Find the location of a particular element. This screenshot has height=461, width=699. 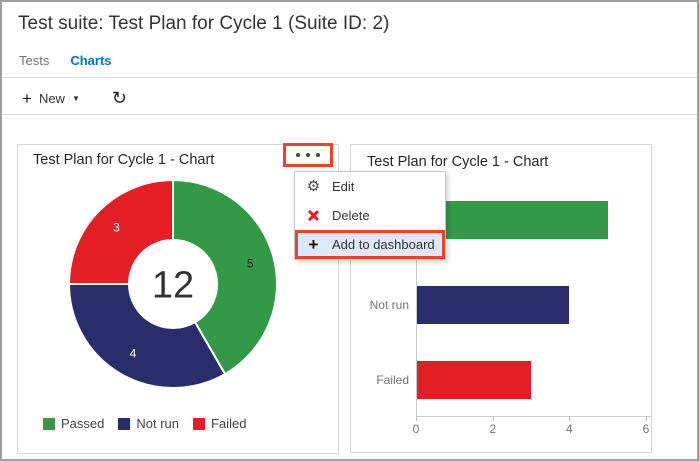

menu-item-delete: Delete is located at coordinates (370, 215).